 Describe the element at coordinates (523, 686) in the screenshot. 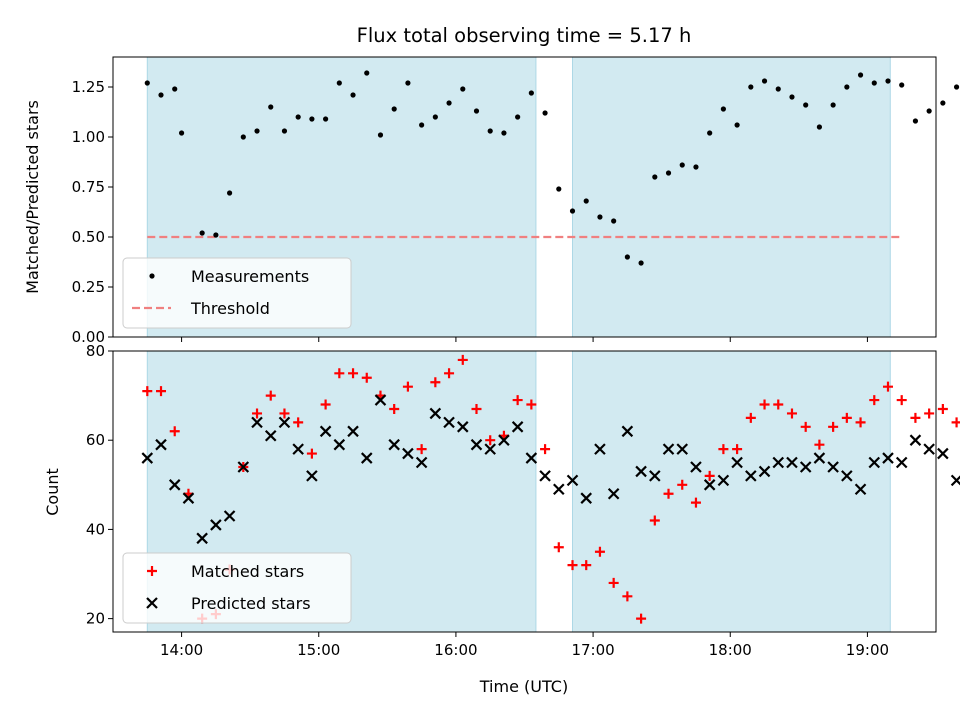

I see `x-axis-label: Time (UTC)` at that location.